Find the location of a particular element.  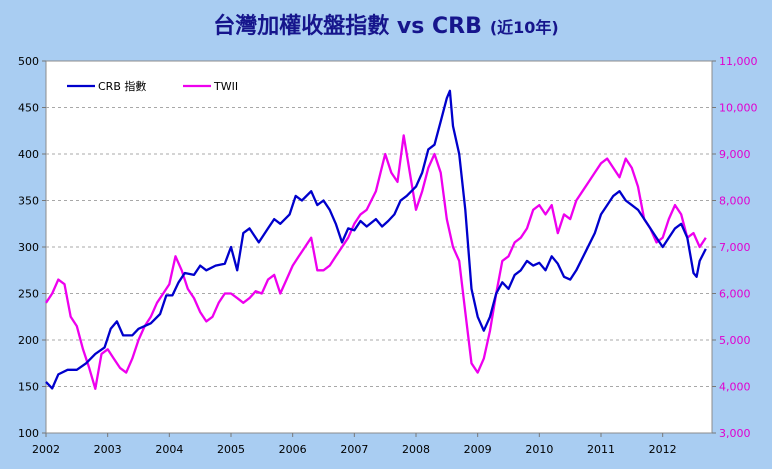

y-left-tick-label: 150 is located at coordinates (28, 387).